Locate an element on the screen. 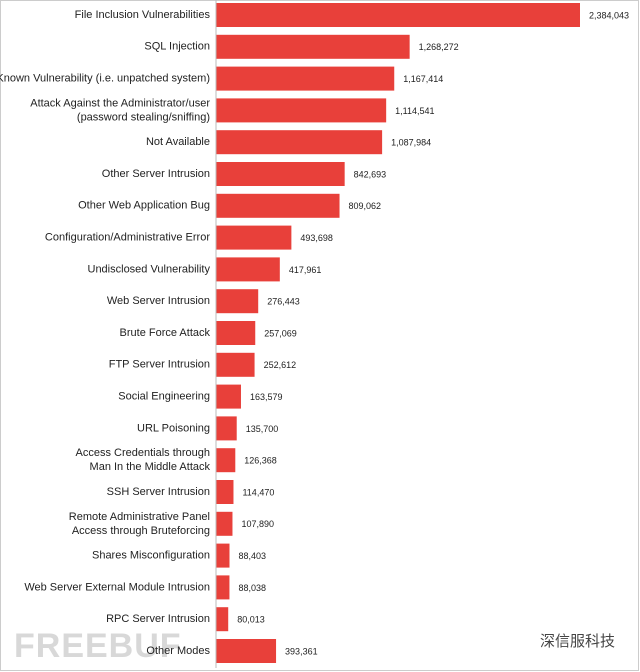 The width and height of the screenshot is (640, 672). category-label: Shares Misconfiguration is located at coordinates (151, 556).